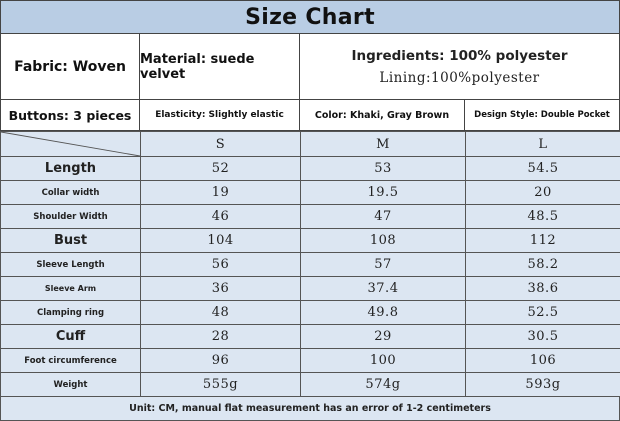 The height and width of the screenshot is (421, 620). What do you see at coordinates (542, 240) in the screenshot?
I see `cell-value: 112` at bounding box center [542, 240].